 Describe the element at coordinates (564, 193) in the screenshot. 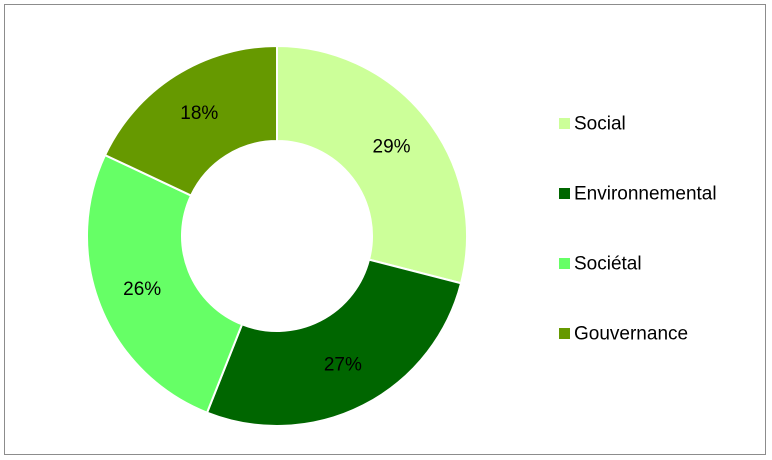

I see `legend-swatch-environnemental` at that location.